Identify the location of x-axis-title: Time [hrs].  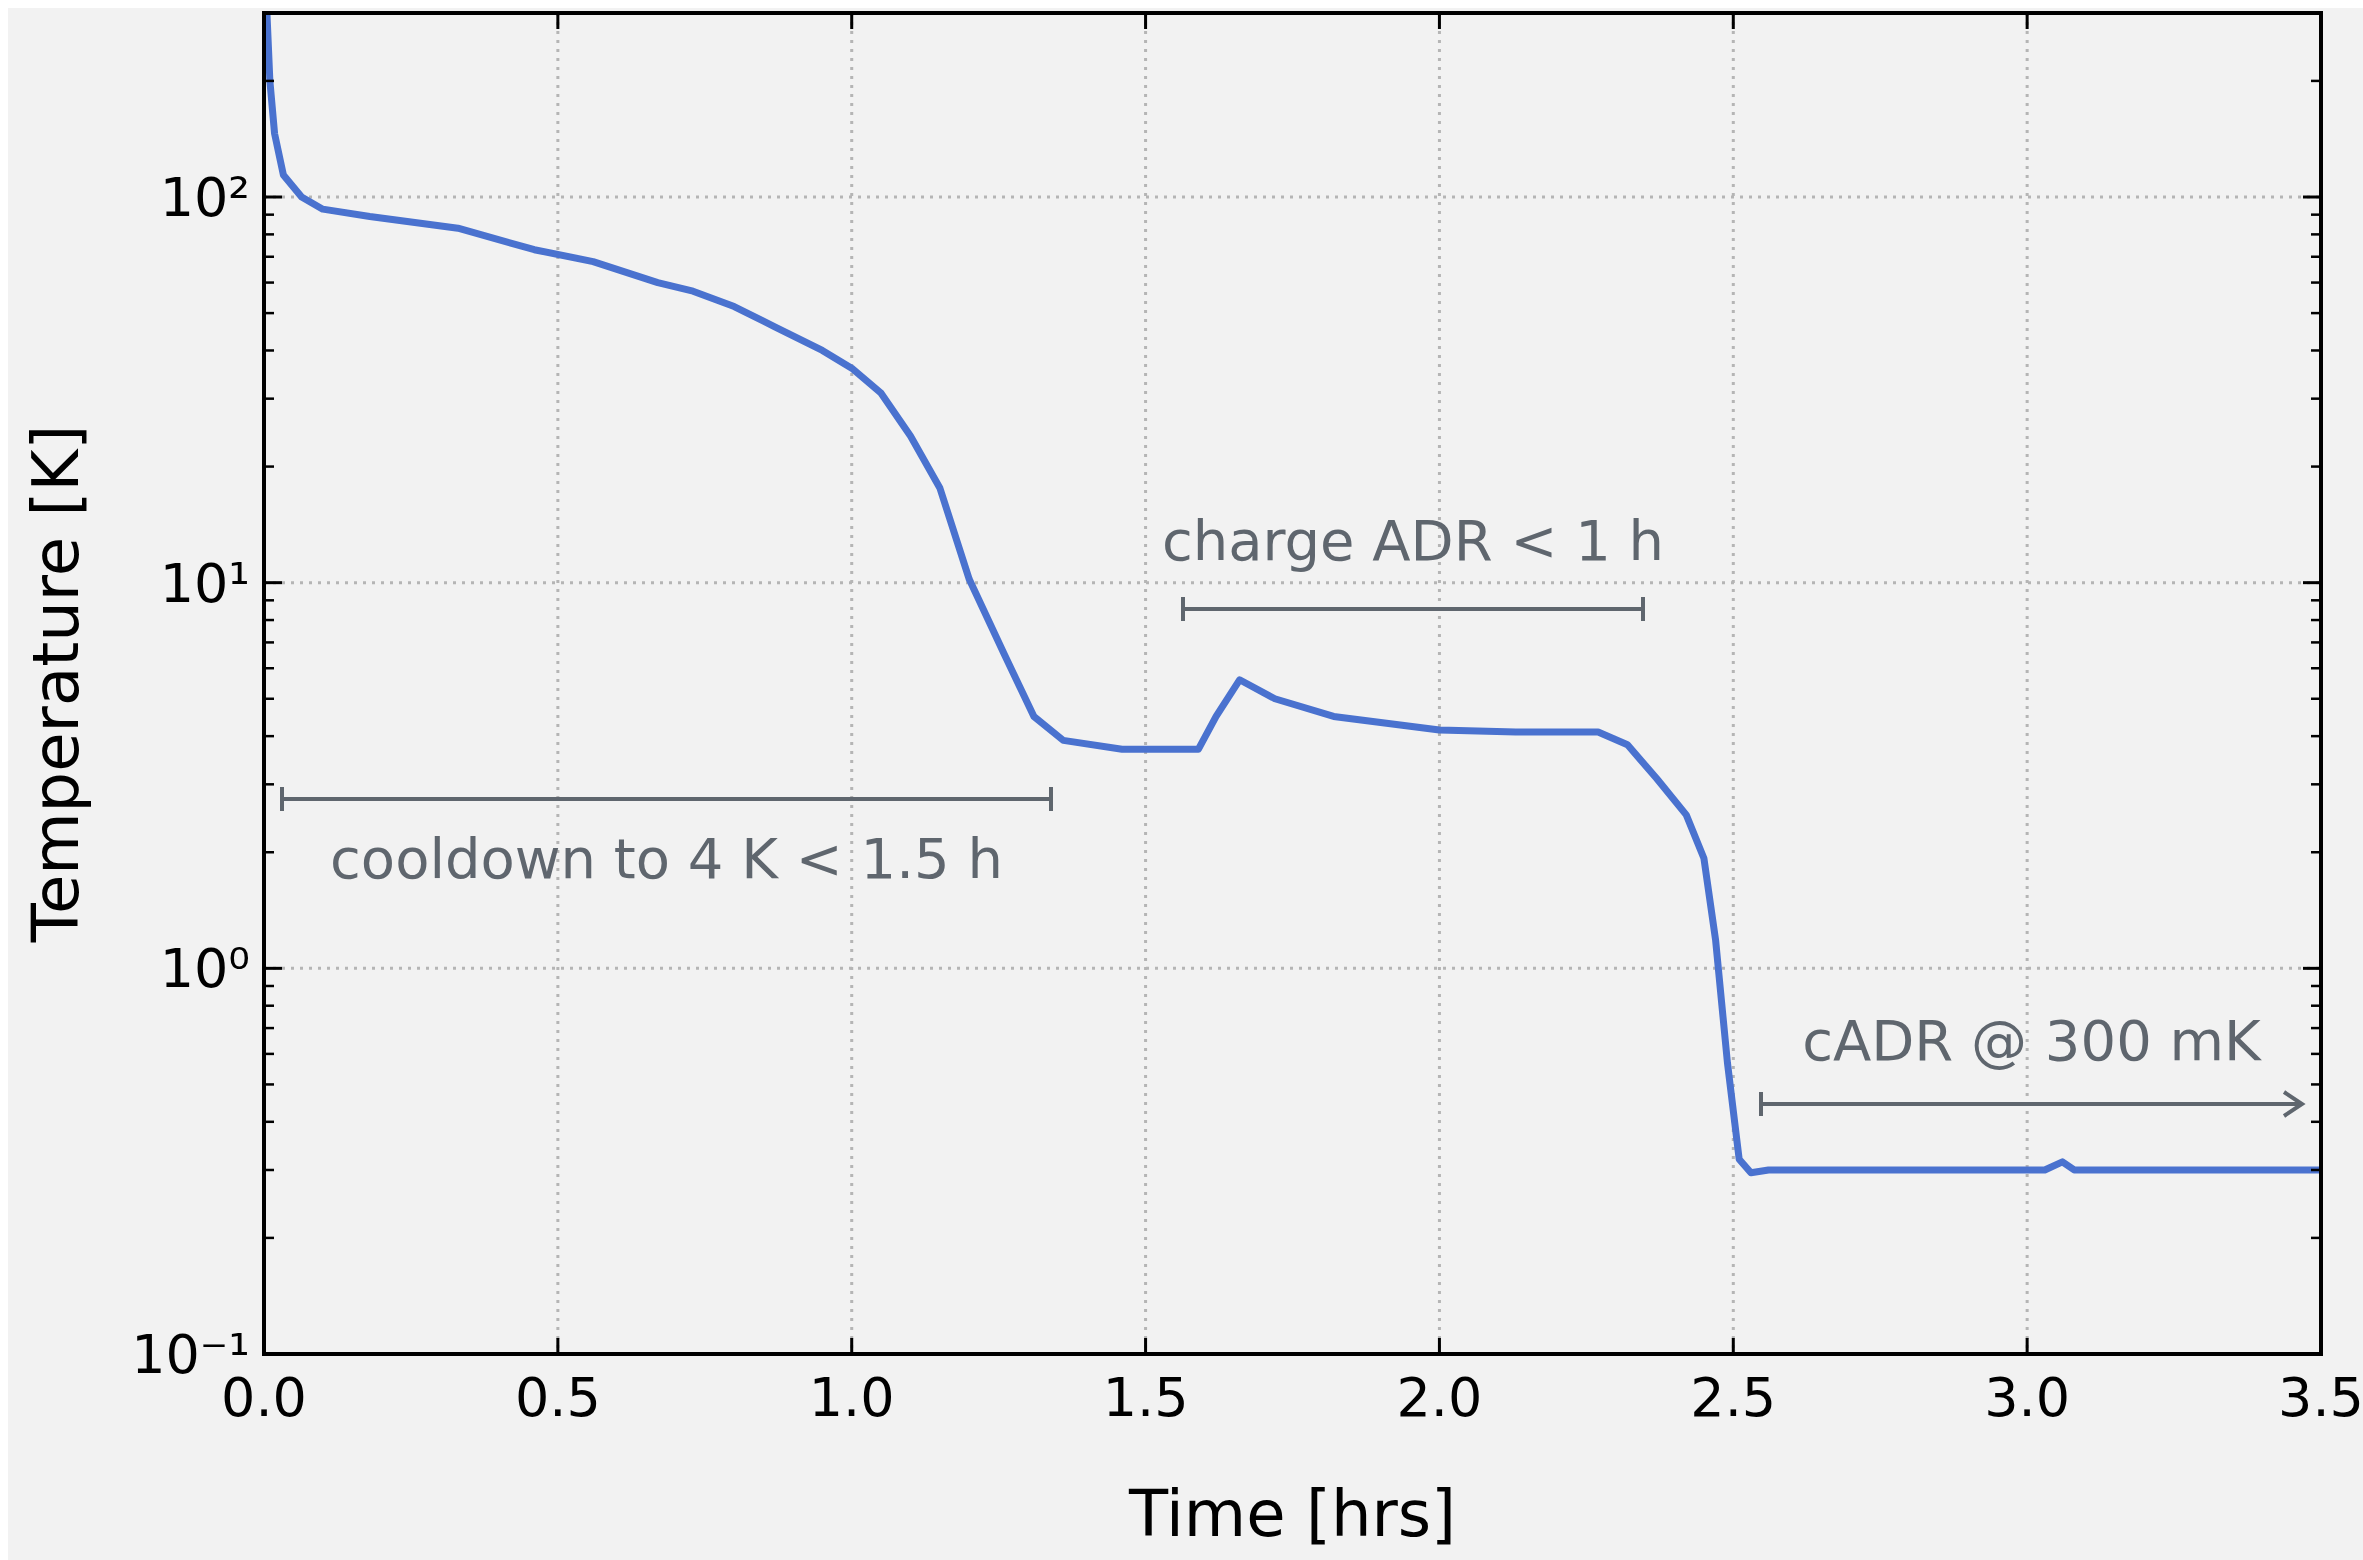
(1292, 1514).